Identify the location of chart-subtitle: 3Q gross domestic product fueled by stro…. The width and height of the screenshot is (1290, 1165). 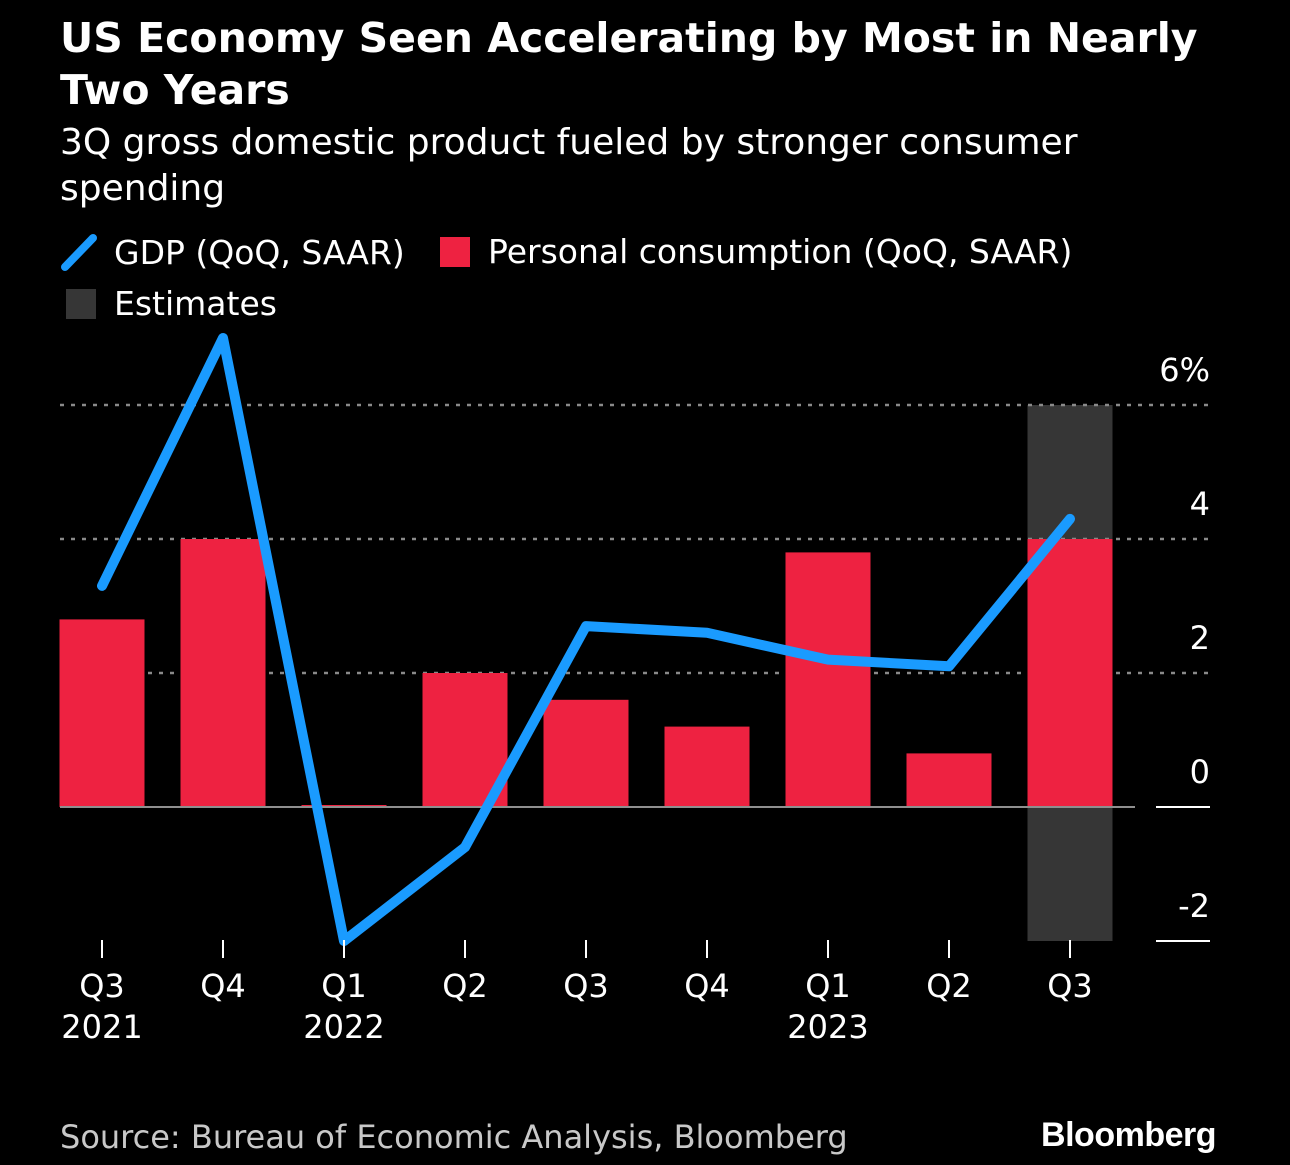
(569, 165).